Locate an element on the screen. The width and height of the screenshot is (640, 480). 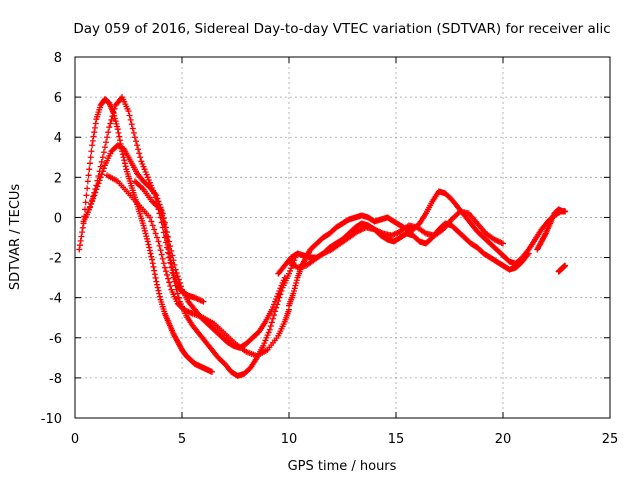
x-tick-label: 0 is located at coordinates (75, 439).